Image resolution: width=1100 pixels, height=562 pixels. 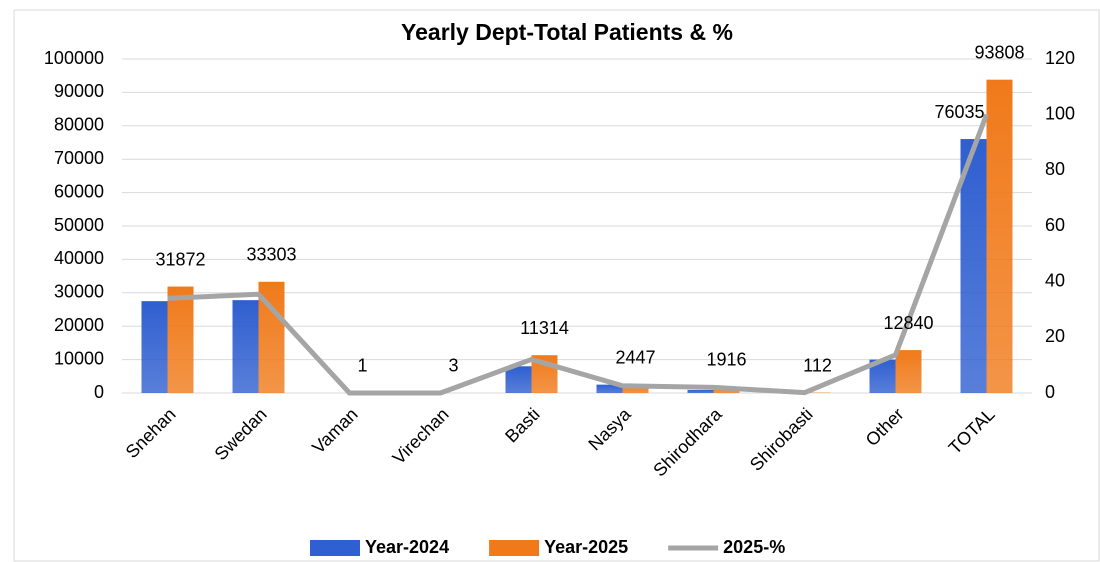 I want to click on data-label: 2447, so click(x=635, y=358).